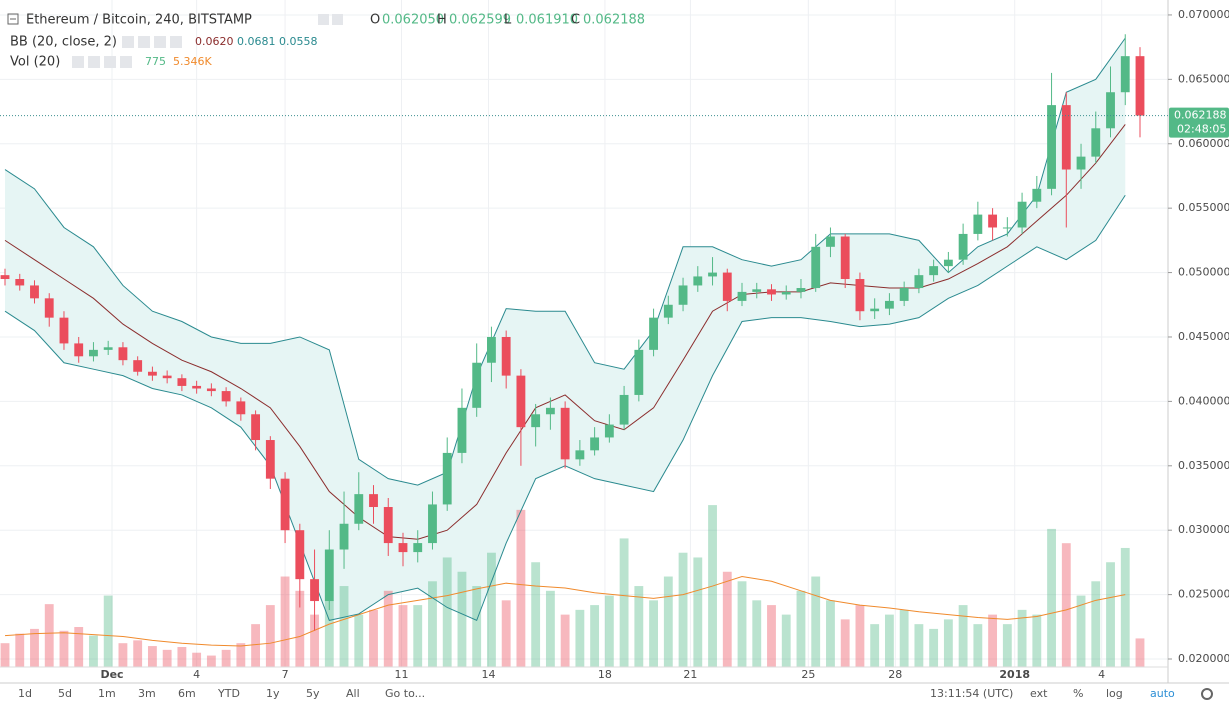 The width and height of the screenshot is (1229, 705). What do you see at coordinates (107, 693) in the screenshot?
I see `range-button: 1m` at bounding box center [107, 693].